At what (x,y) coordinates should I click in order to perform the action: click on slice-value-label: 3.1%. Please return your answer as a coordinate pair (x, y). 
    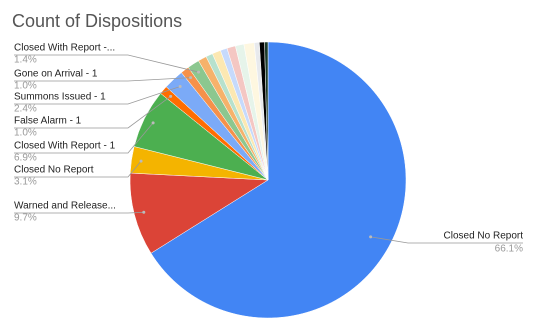
    Looking at the image, I should click on (25, 182).